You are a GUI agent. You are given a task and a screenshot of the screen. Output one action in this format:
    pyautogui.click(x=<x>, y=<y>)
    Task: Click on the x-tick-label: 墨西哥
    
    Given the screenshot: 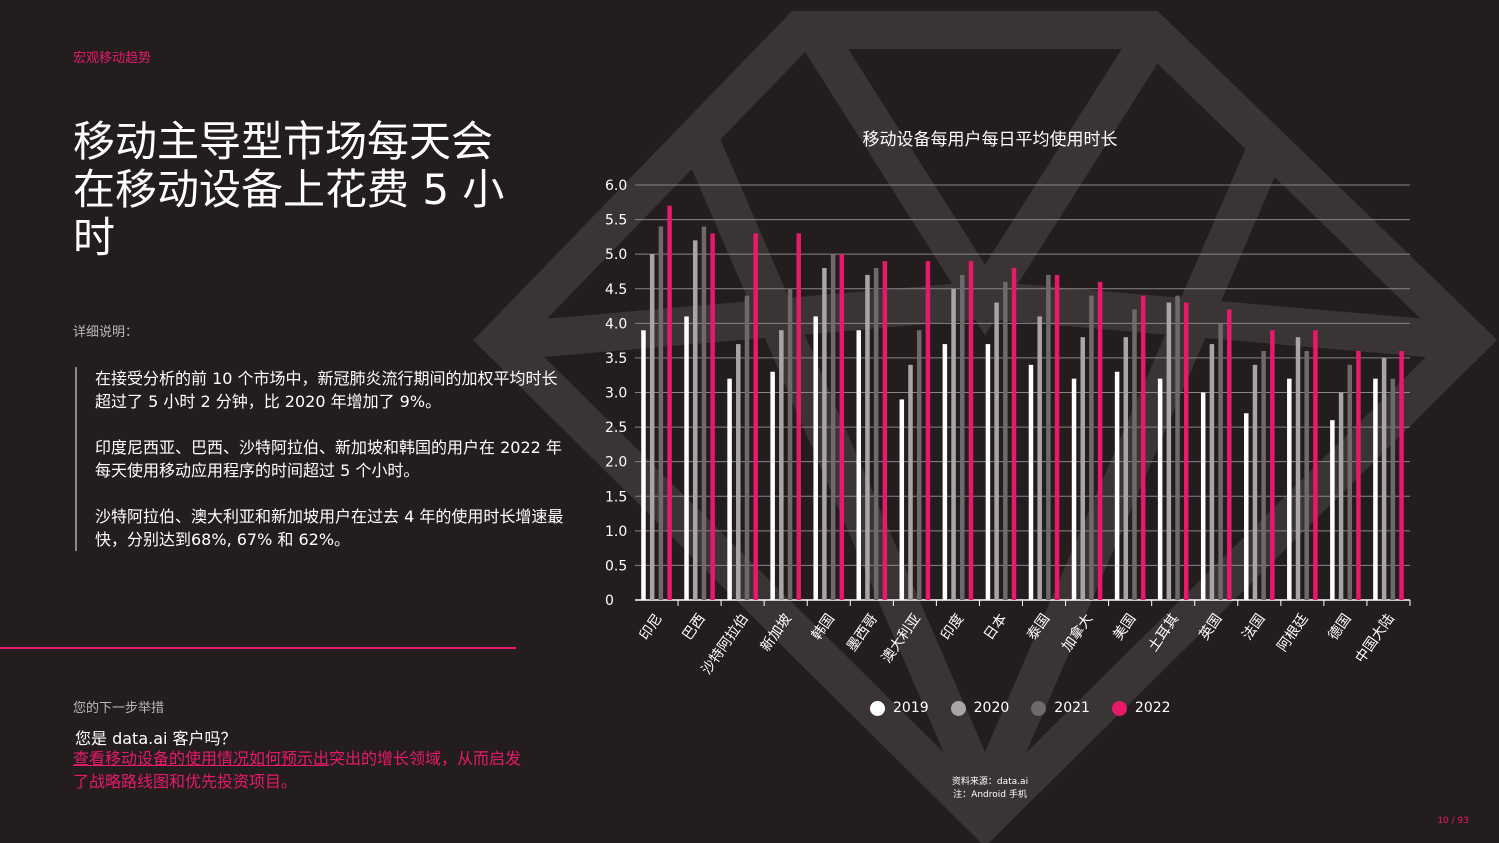 What is the action you would take?
    pyautogui.click(x=862, y=633)
    